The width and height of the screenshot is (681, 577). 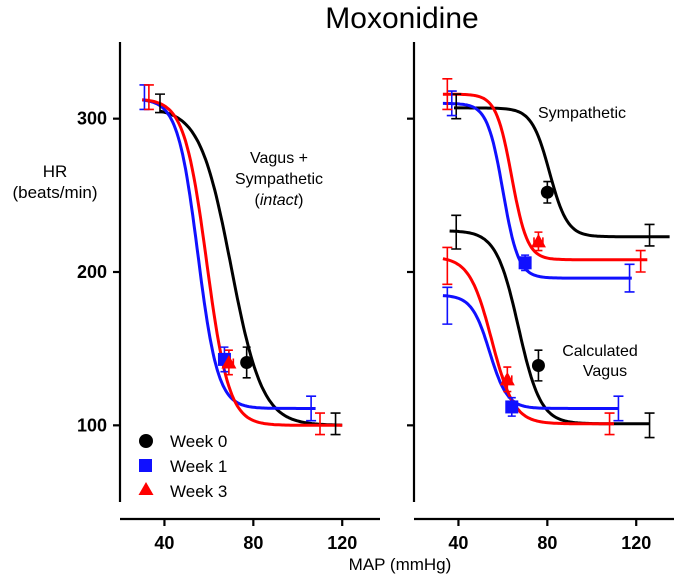 What do you see at coordinates (342, 543) in the screenshot?
I see `x-tick-label-0-120: 120` at bounding box center [342, 543].